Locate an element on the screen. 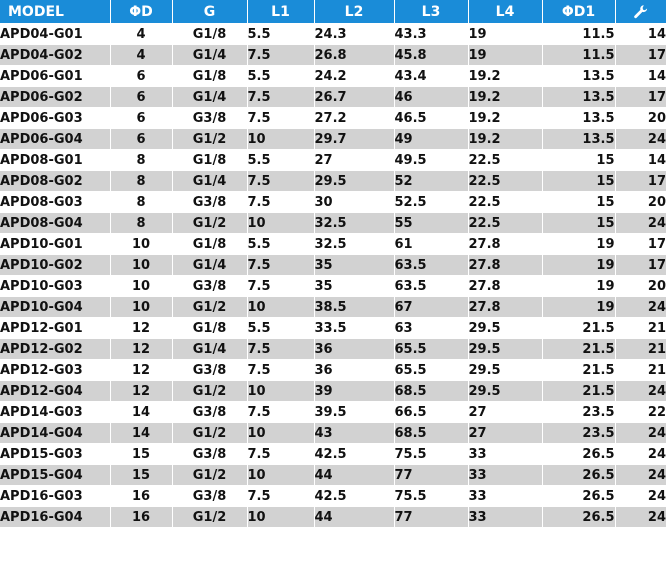 Image resolution: width=667 pixels, height=573 pixels. table-row: APD15-G03 15 G3/8 7.5 42.5 75.5 33 26.5 24 is located at coordinates (333, 454).